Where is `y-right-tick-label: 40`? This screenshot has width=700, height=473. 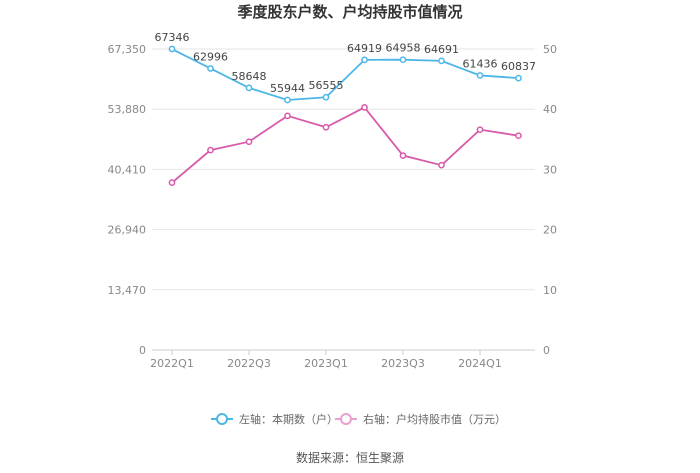
y-right-tick-label: 40 is located at coordinates (550, 109).